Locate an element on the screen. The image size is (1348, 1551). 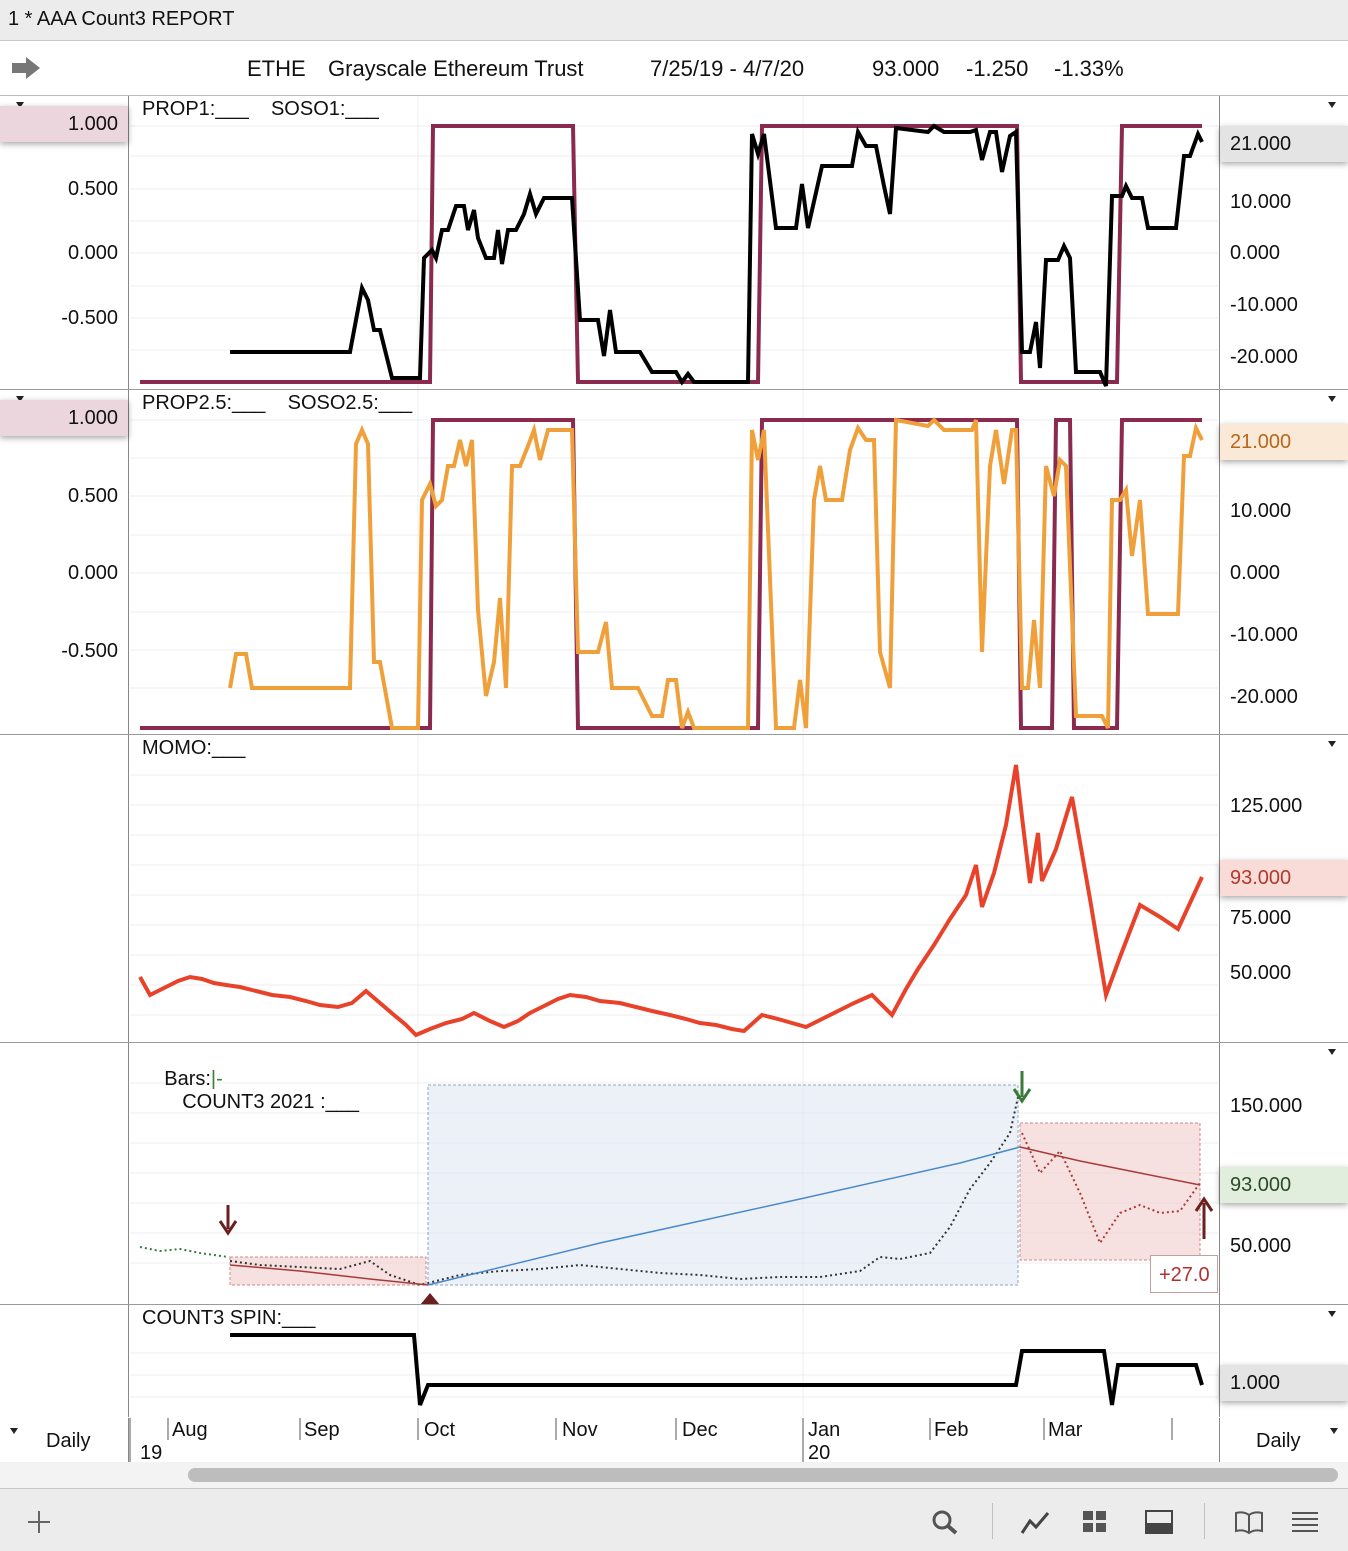
pane-title: PROP1:___ SOSO1:___ is located at coordinates (260, 109).